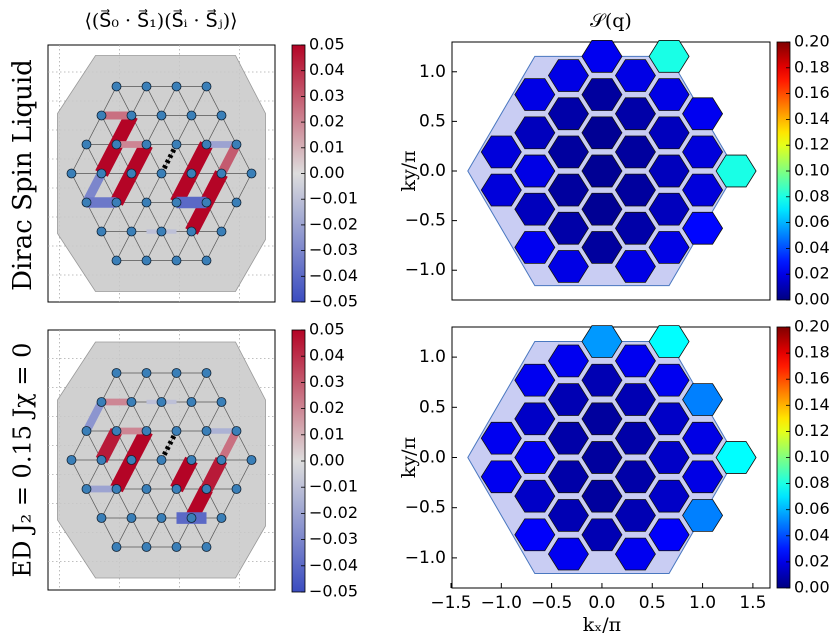 The image size is (830, 641). What do you see at coordinates (425, 508) in the screenshot?
I see `y-tick-label: −0.5` at bounding box center [425, 508].